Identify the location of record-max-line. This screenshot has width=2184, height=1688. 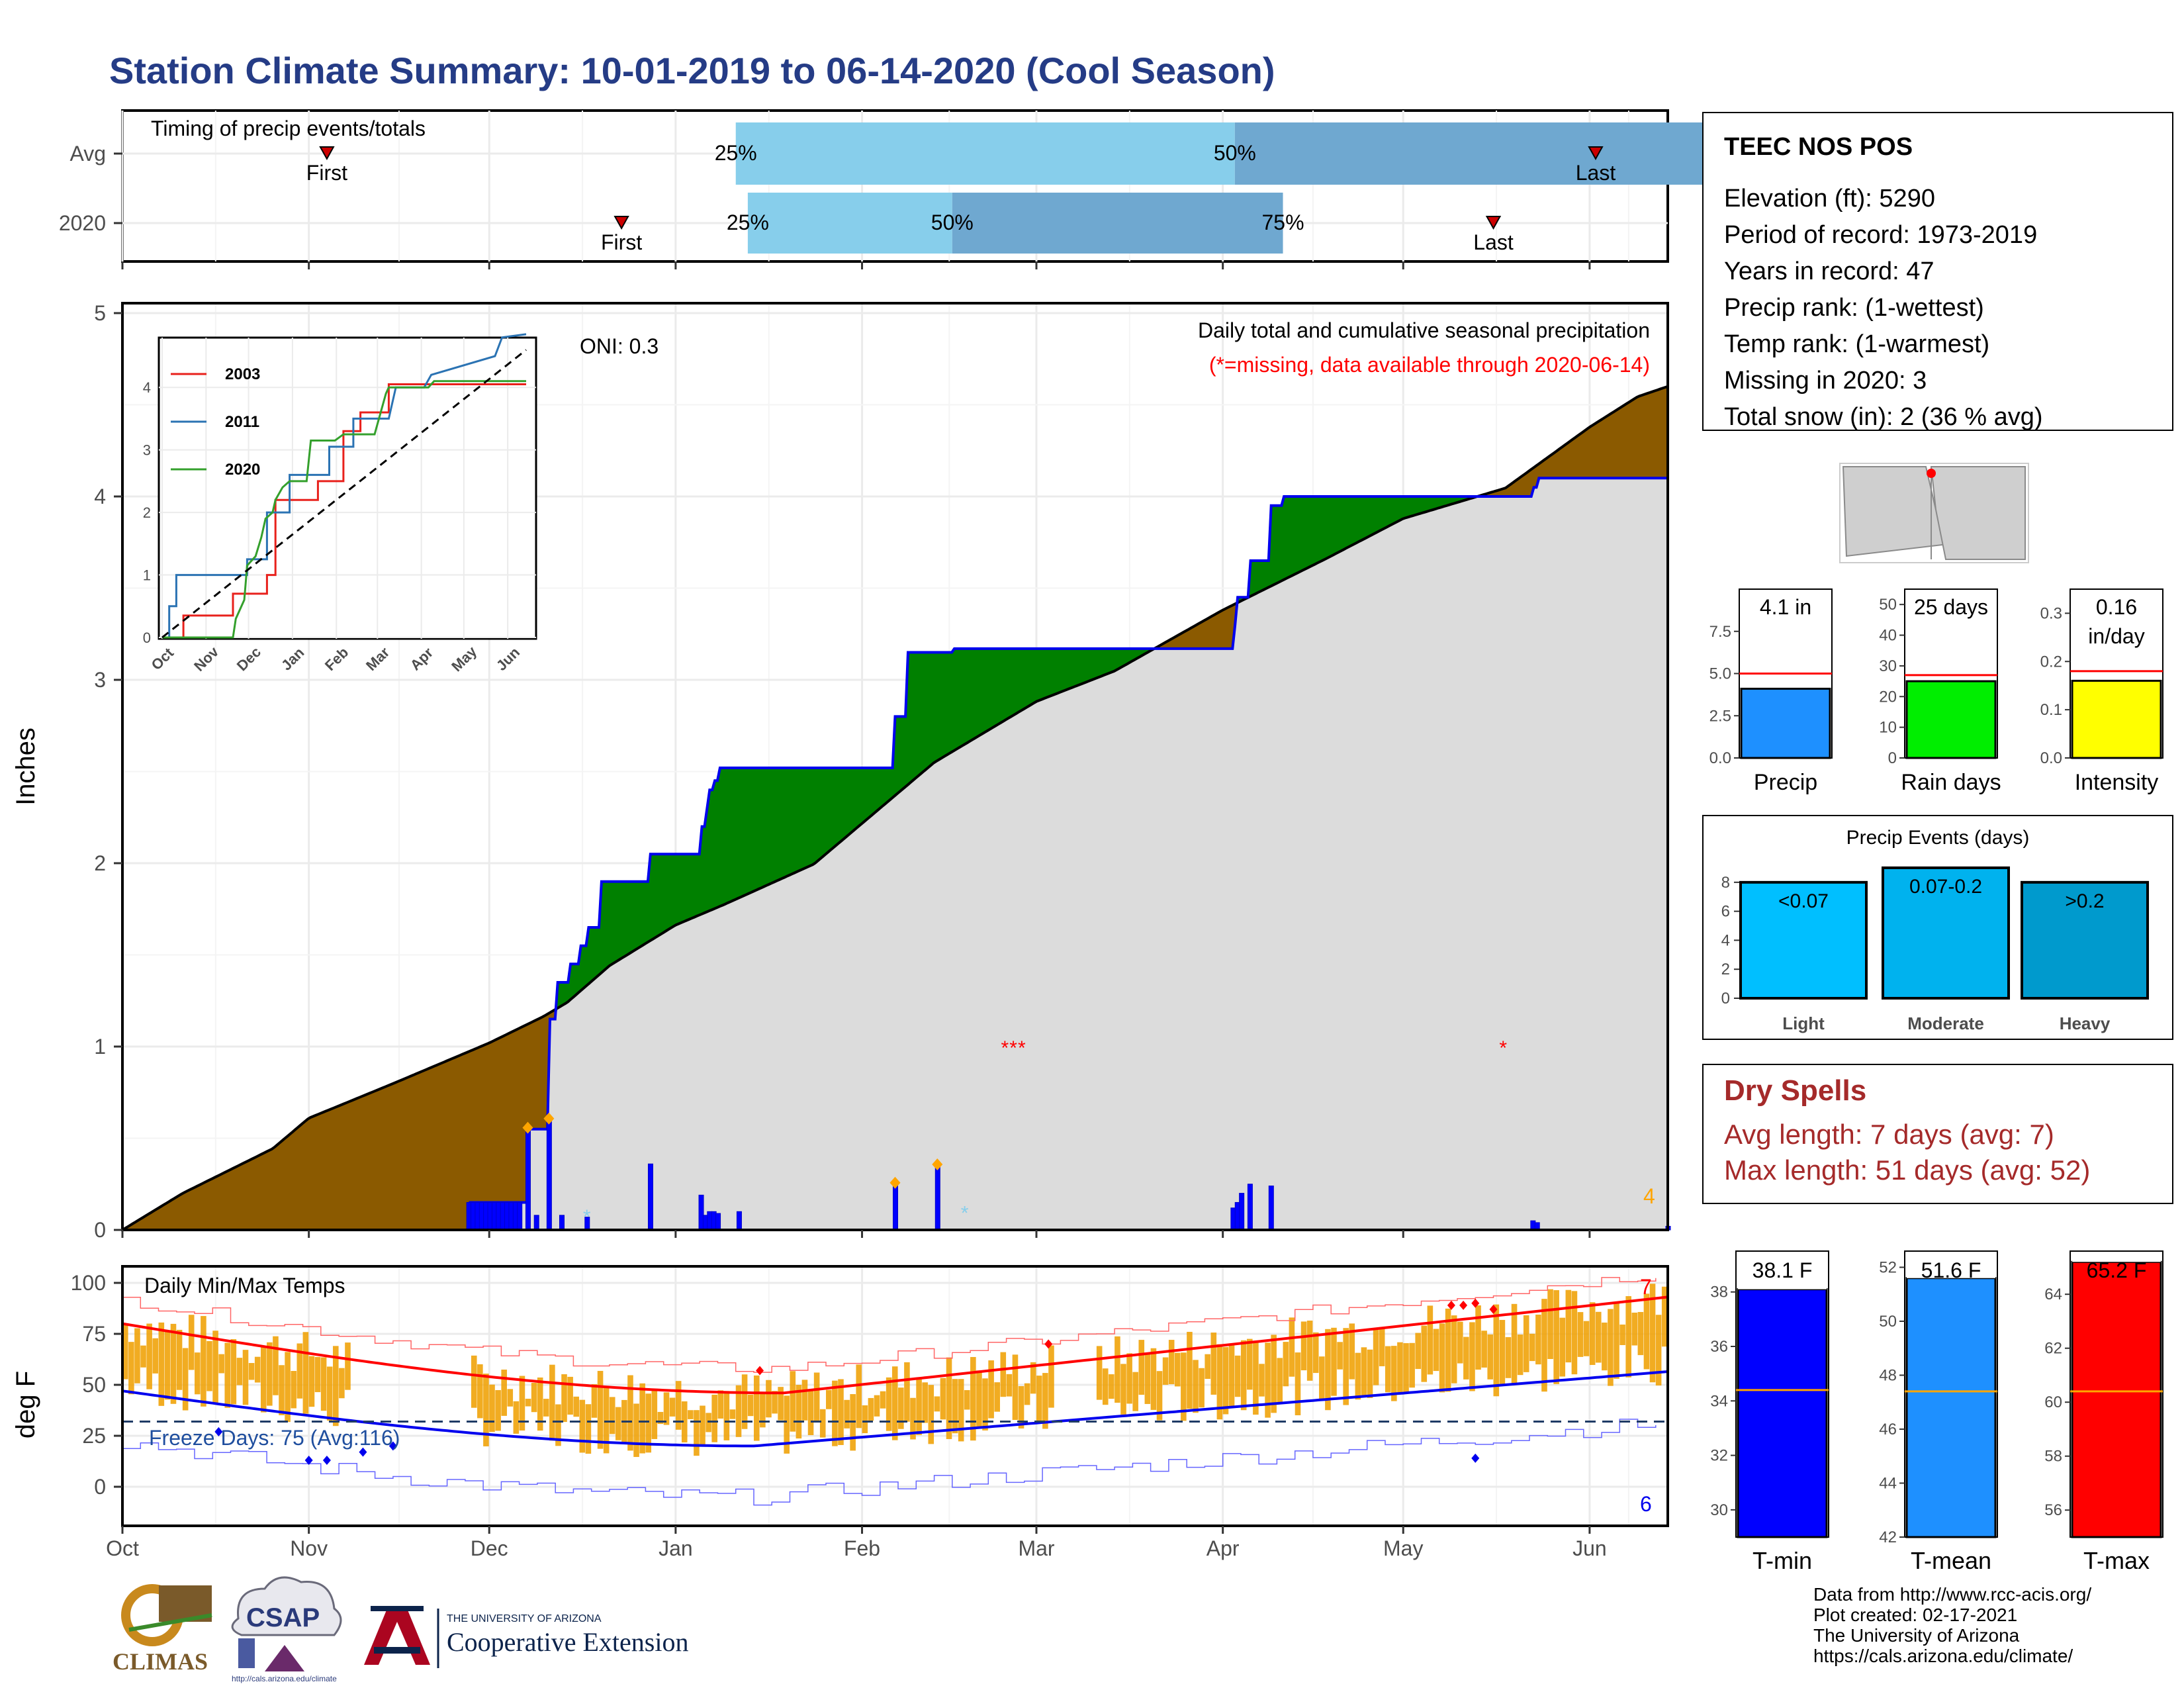
(889, 1325).